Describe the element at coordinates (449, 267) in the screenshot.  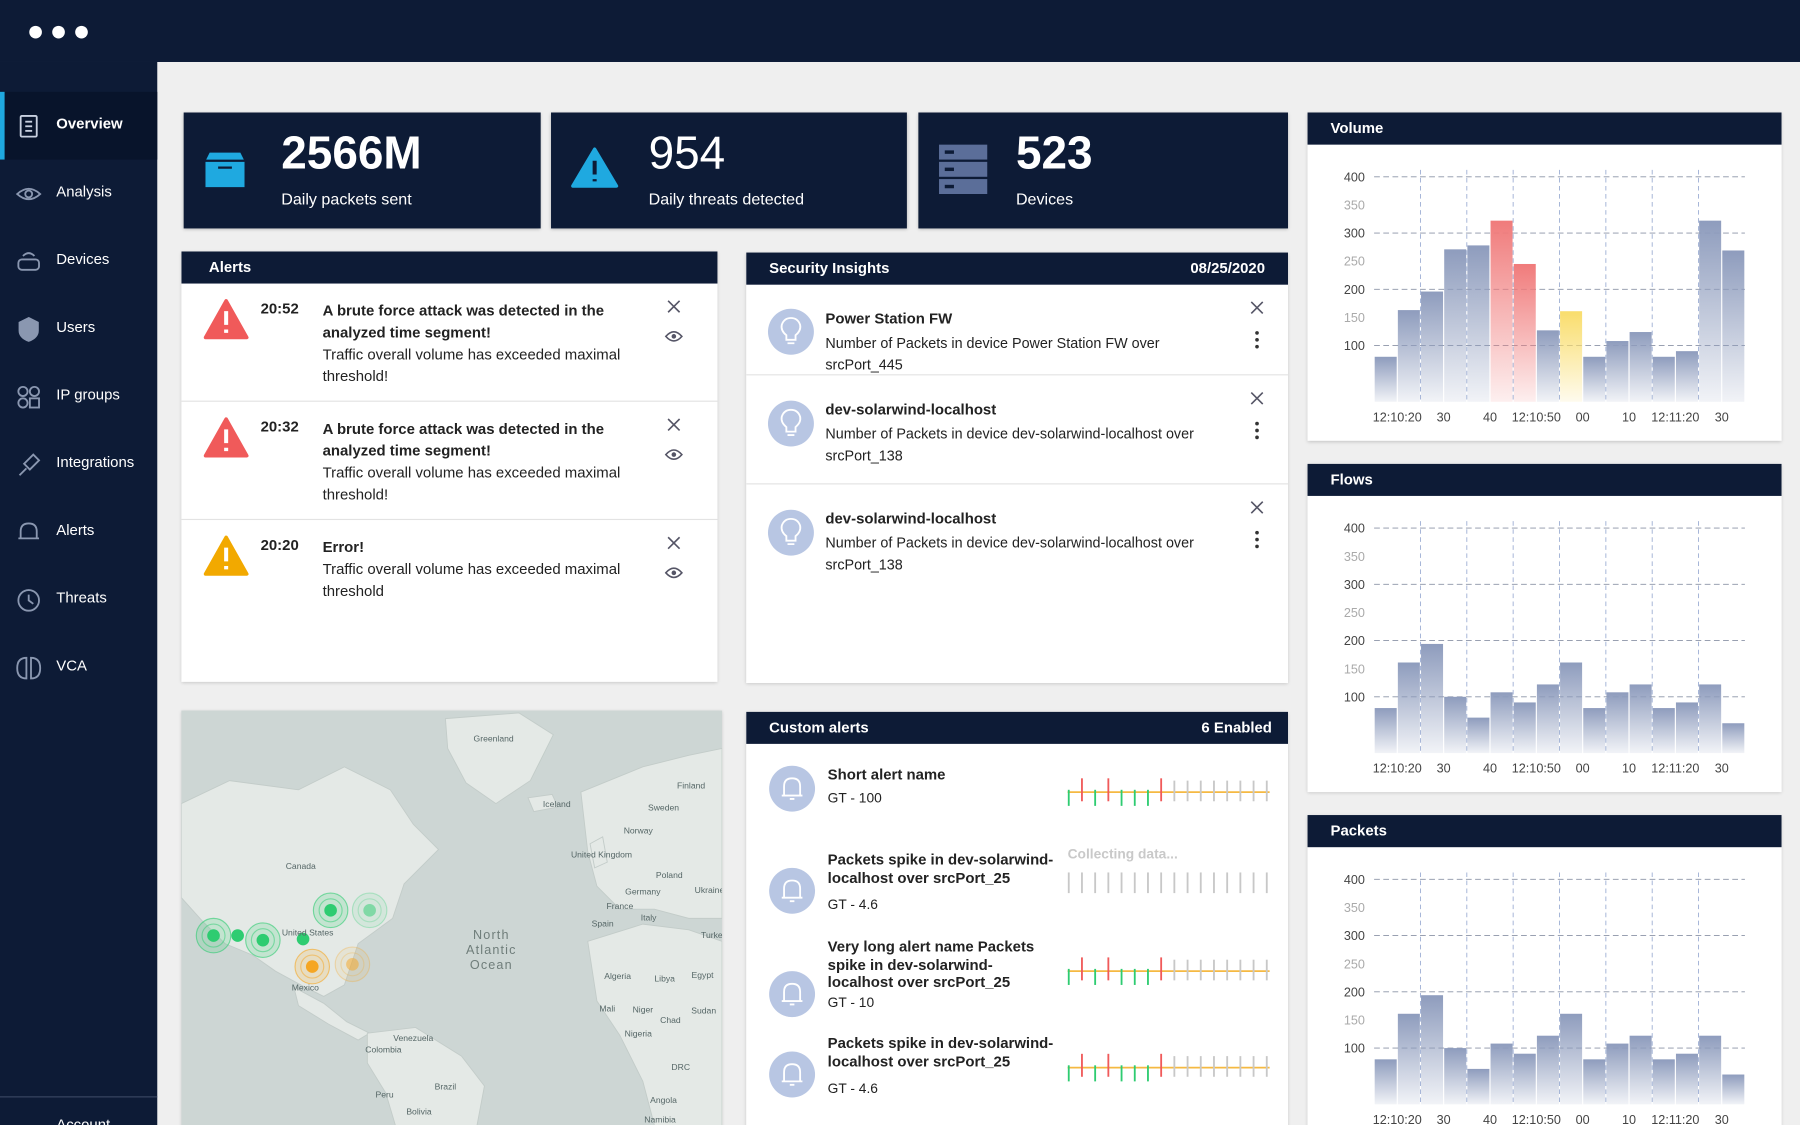
I see `alerts-header: Alerts` at that location.